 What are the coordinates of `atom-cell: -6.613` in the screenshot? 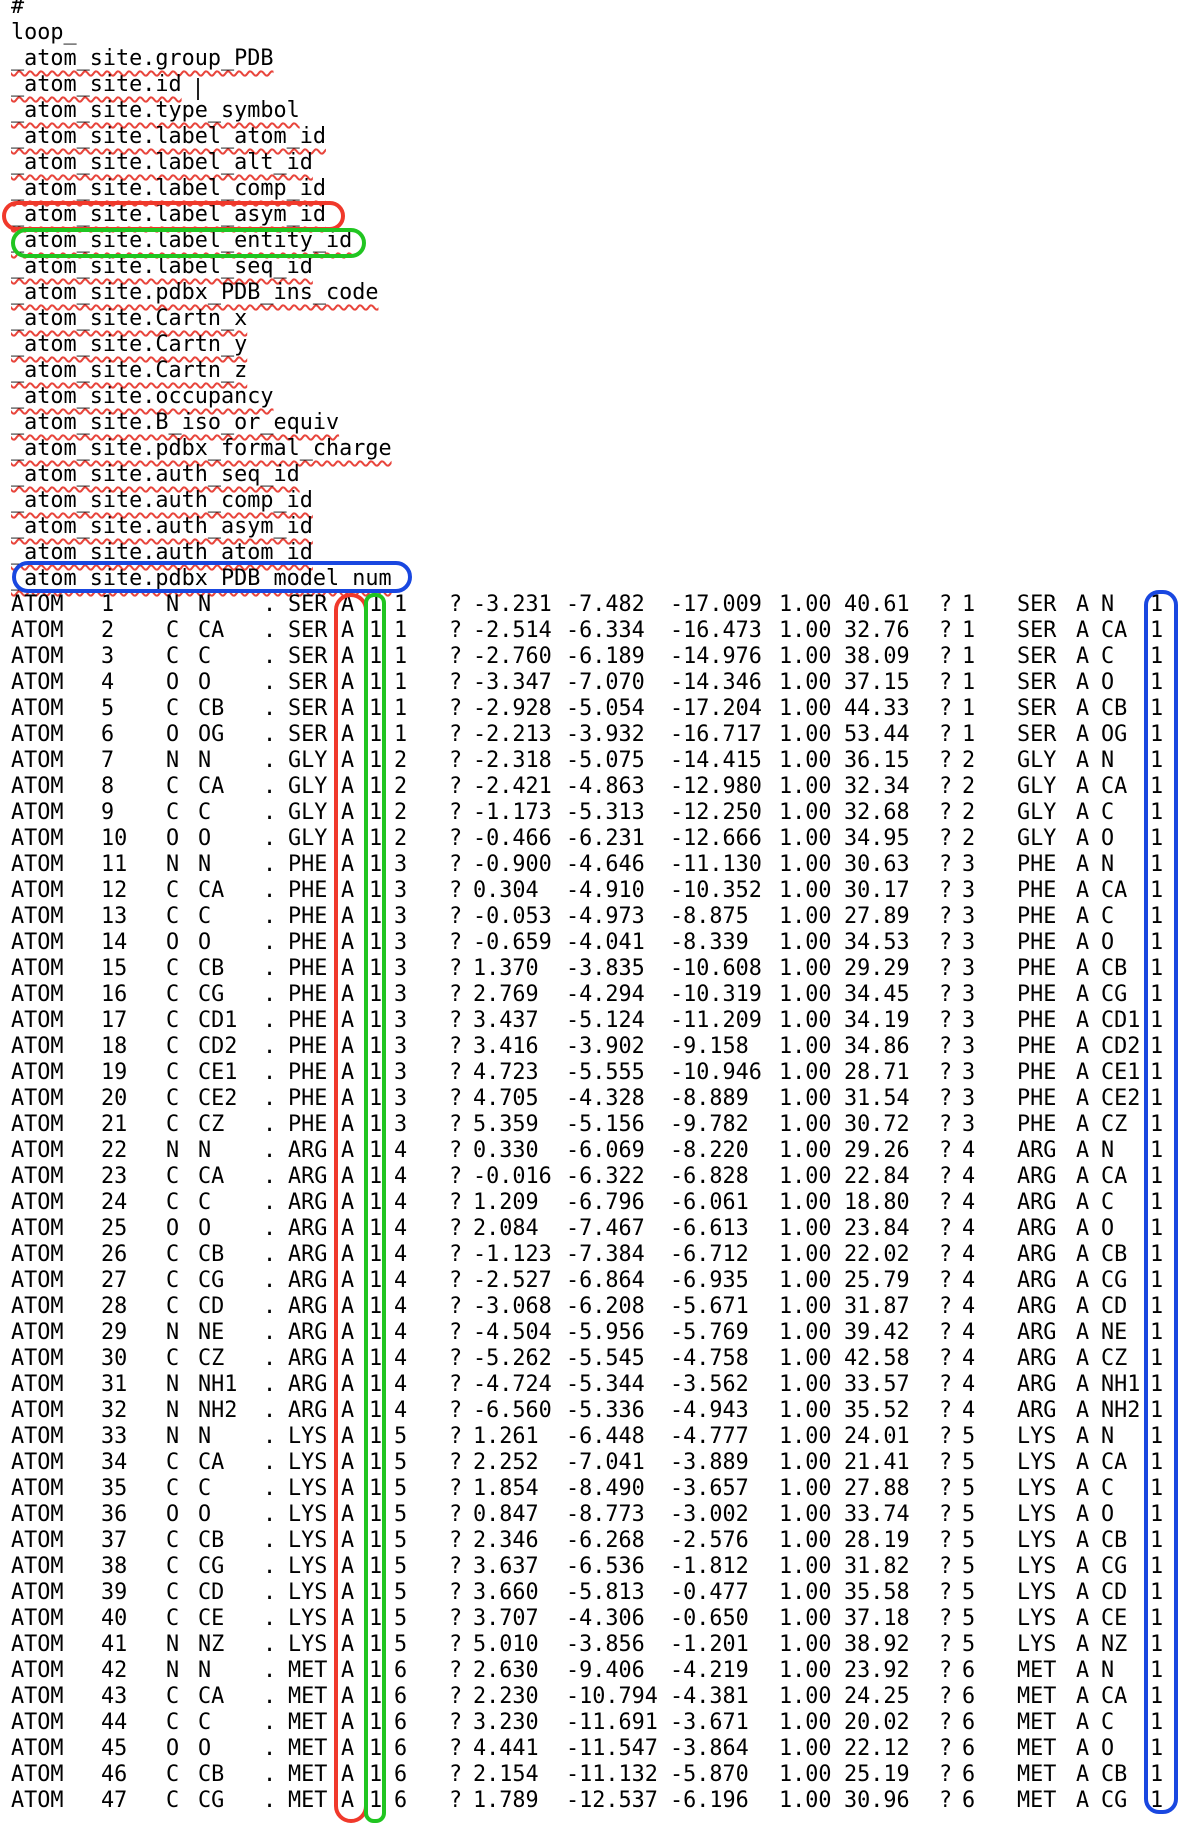 It's located at (709, 1228).